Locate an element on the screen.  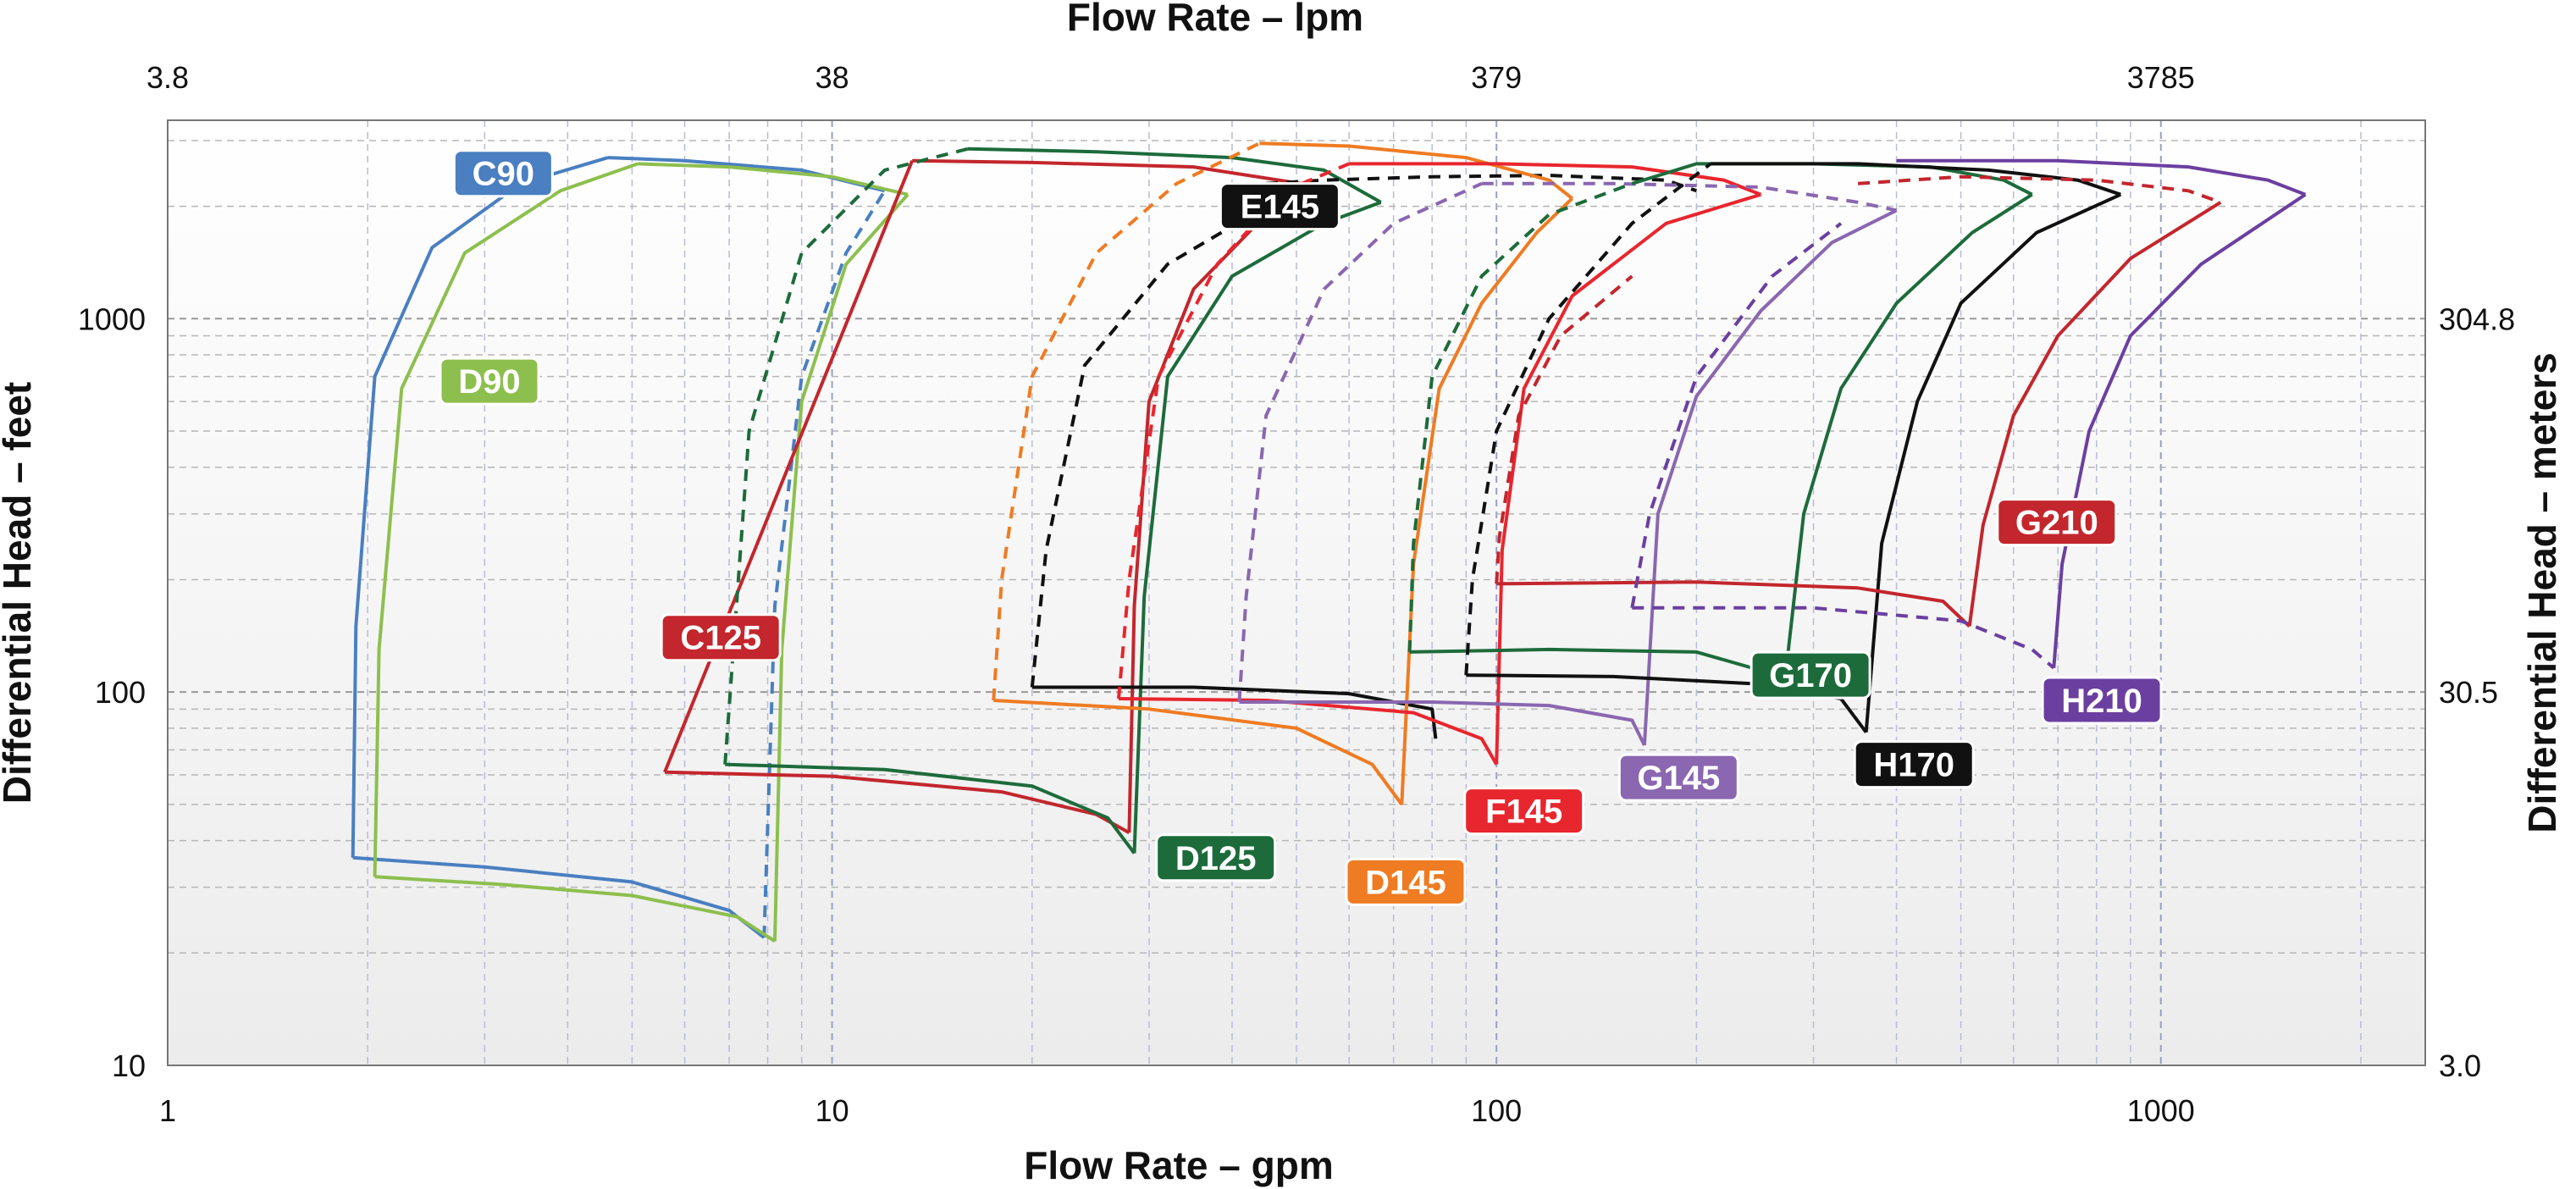
series-d90-line is located at coordinates (505, 519).